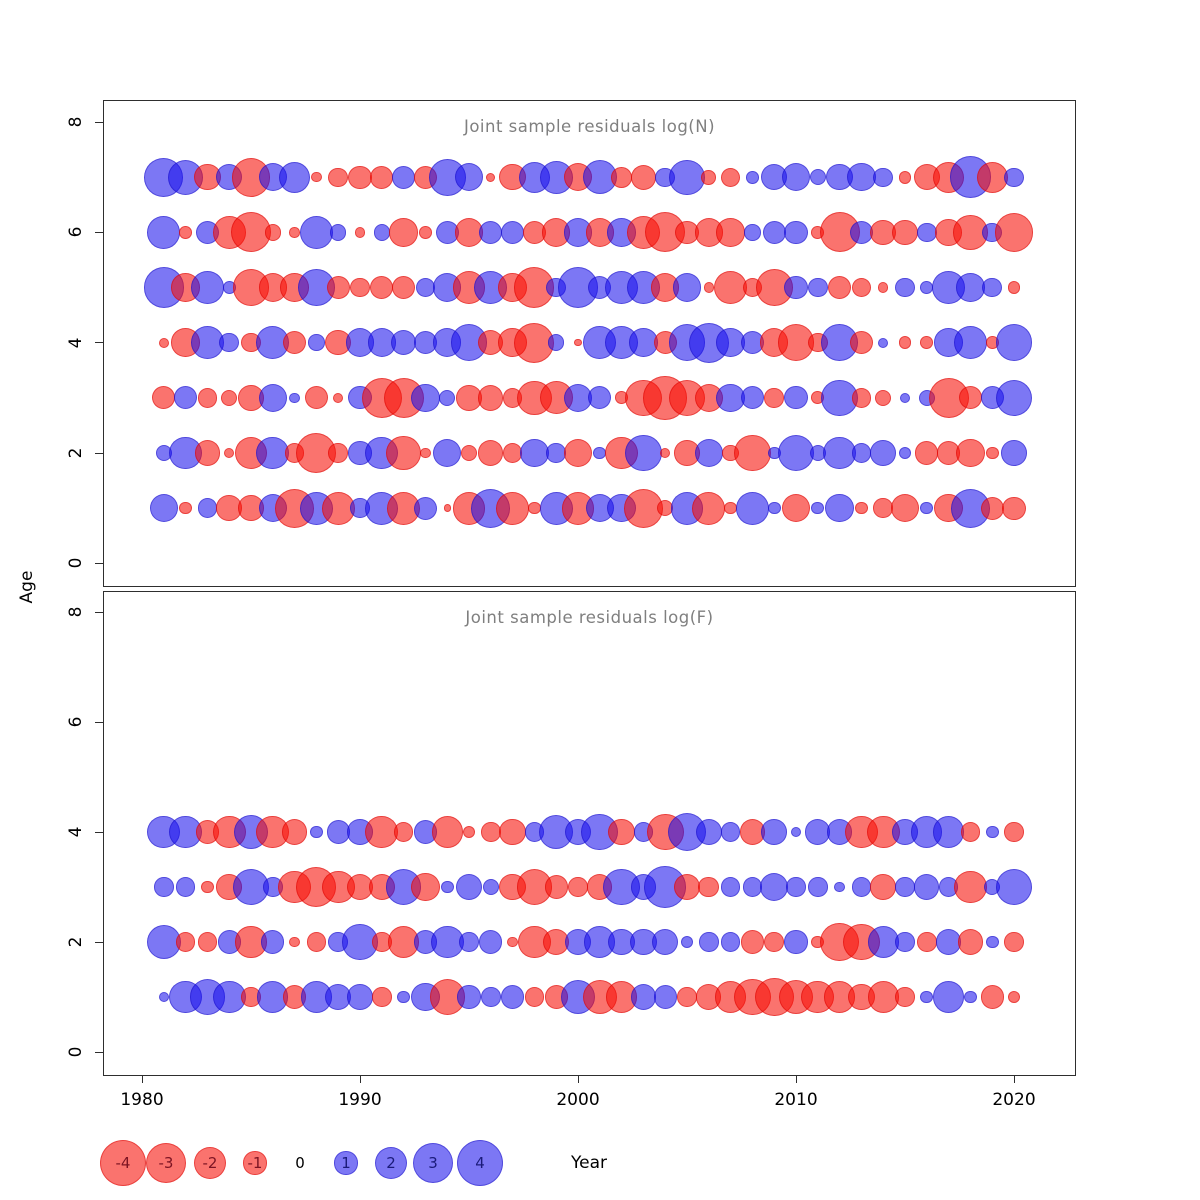 The width and height of the screenshot is (1200, 1200). Describe the element at coordinates (300, 1163) in the screenshot. I see `legend-value-label: 0` at that location.